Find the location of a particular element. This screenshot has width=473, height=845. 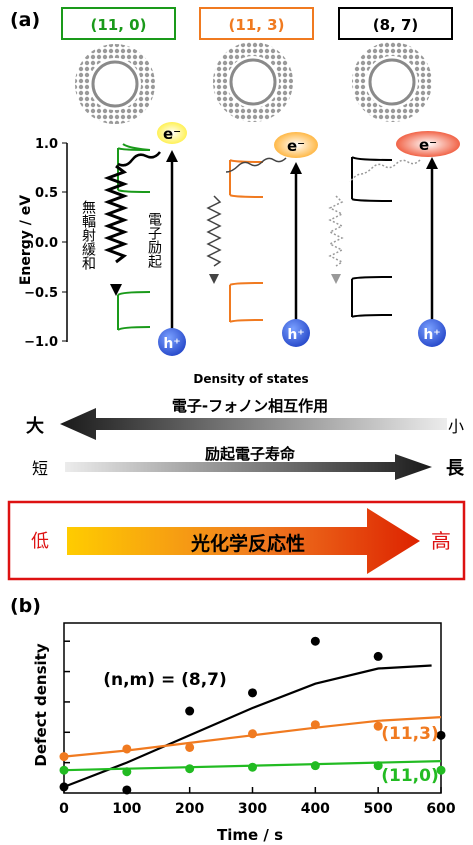

chart-ylabel: Defect density is located at coordinates (41, 704).